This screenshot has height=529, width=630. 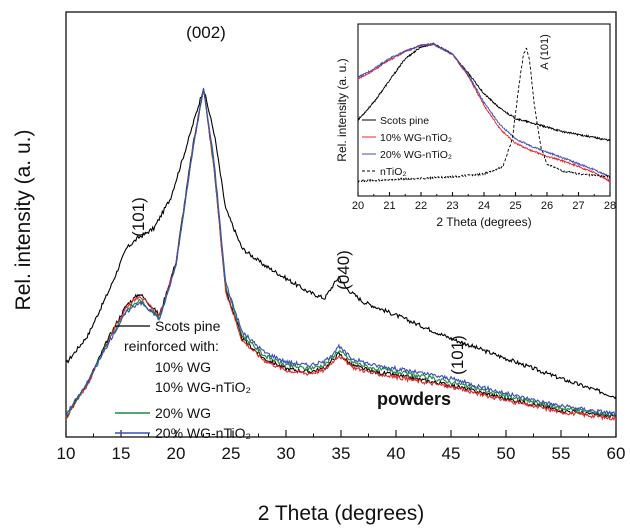 What do you see at coordinates (286, 453) in the screenshot?
I see `main-x-tick-label: 30` at bounding box center [286, 453].